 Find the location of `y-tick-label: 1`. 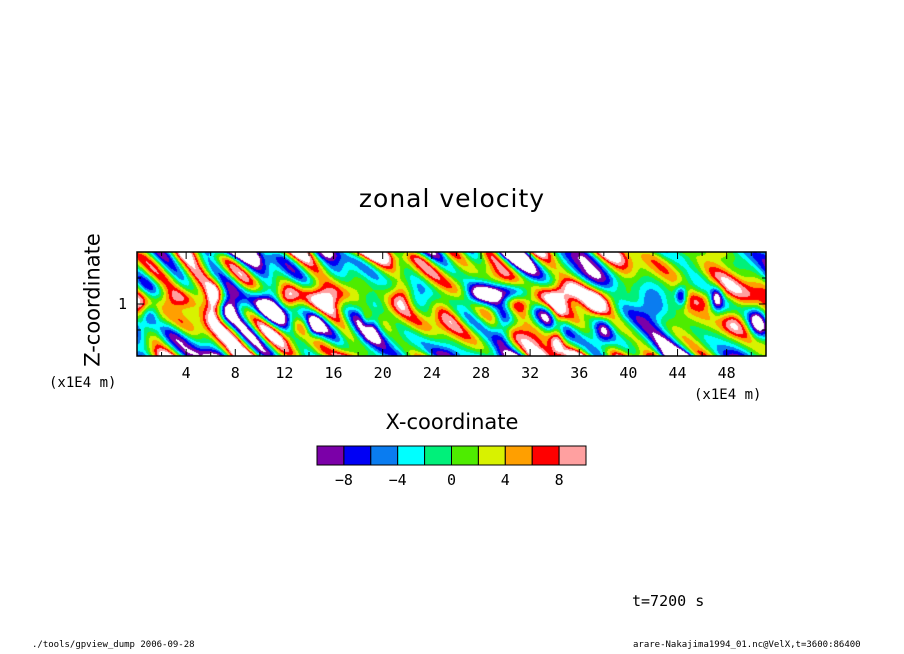

y-tick-label: 1 is located at coordinates (122, 304).